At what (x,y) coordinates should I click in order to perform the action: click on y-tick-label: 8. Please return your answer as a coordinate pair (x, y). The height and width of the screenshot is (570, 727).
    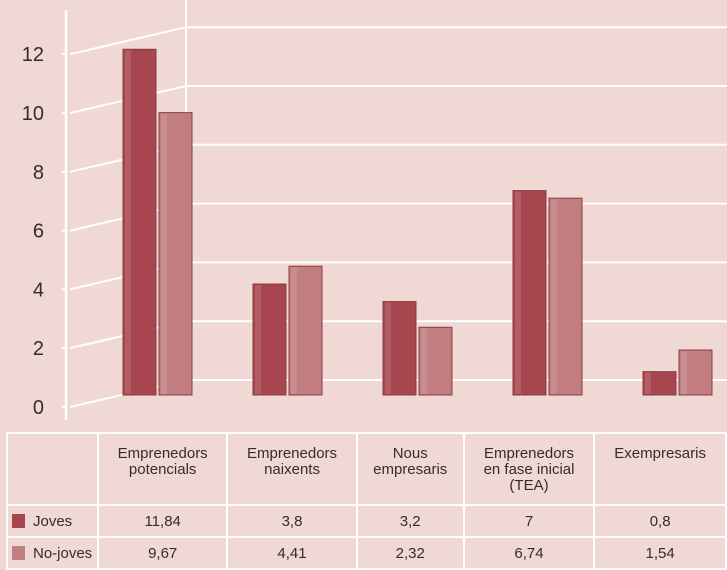
    Looking at the image, I should click on (38, 173).